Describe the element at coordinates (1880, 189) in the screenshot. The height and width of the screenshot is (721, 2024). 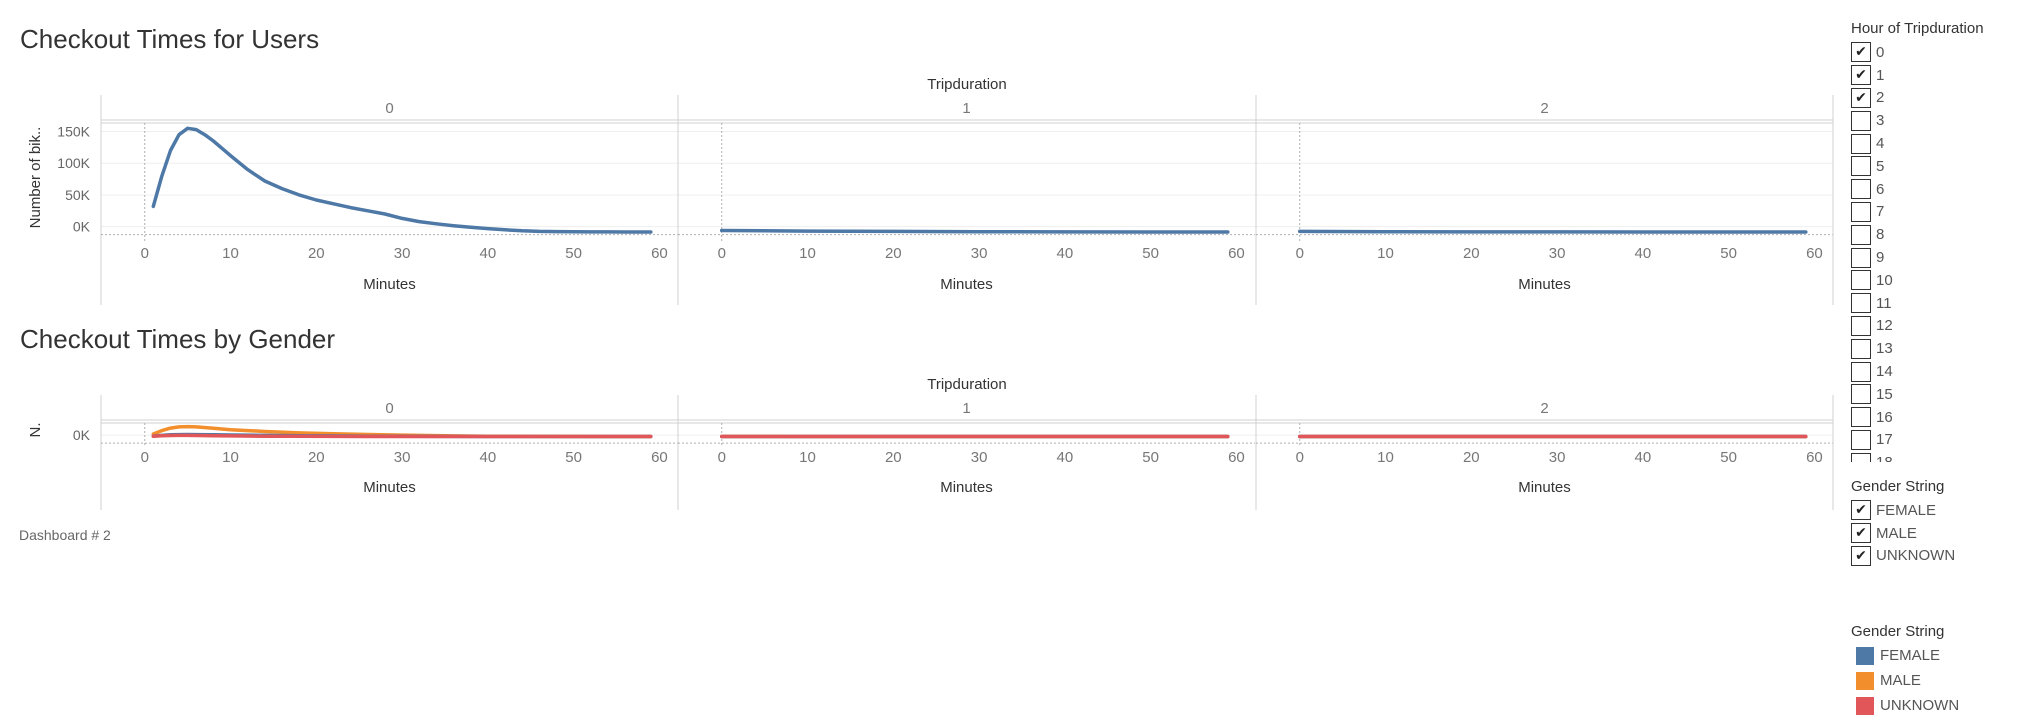
I see `filter-item-label: 6` at that location.